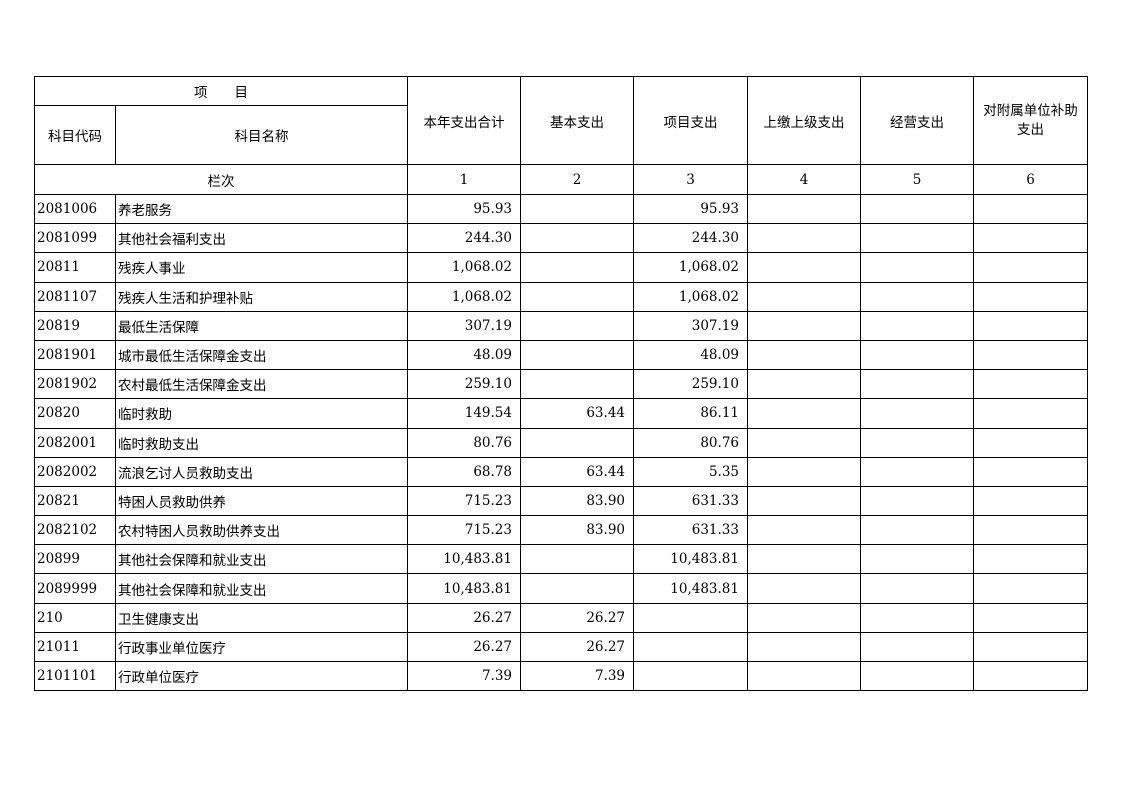 The height and width of the screenshot is (793, 1122). What do you see at coordinates (261, 238) in the screenshot?
I see `subject-name-cell: 其他社会福利支出` at bounding box center [261, 238].